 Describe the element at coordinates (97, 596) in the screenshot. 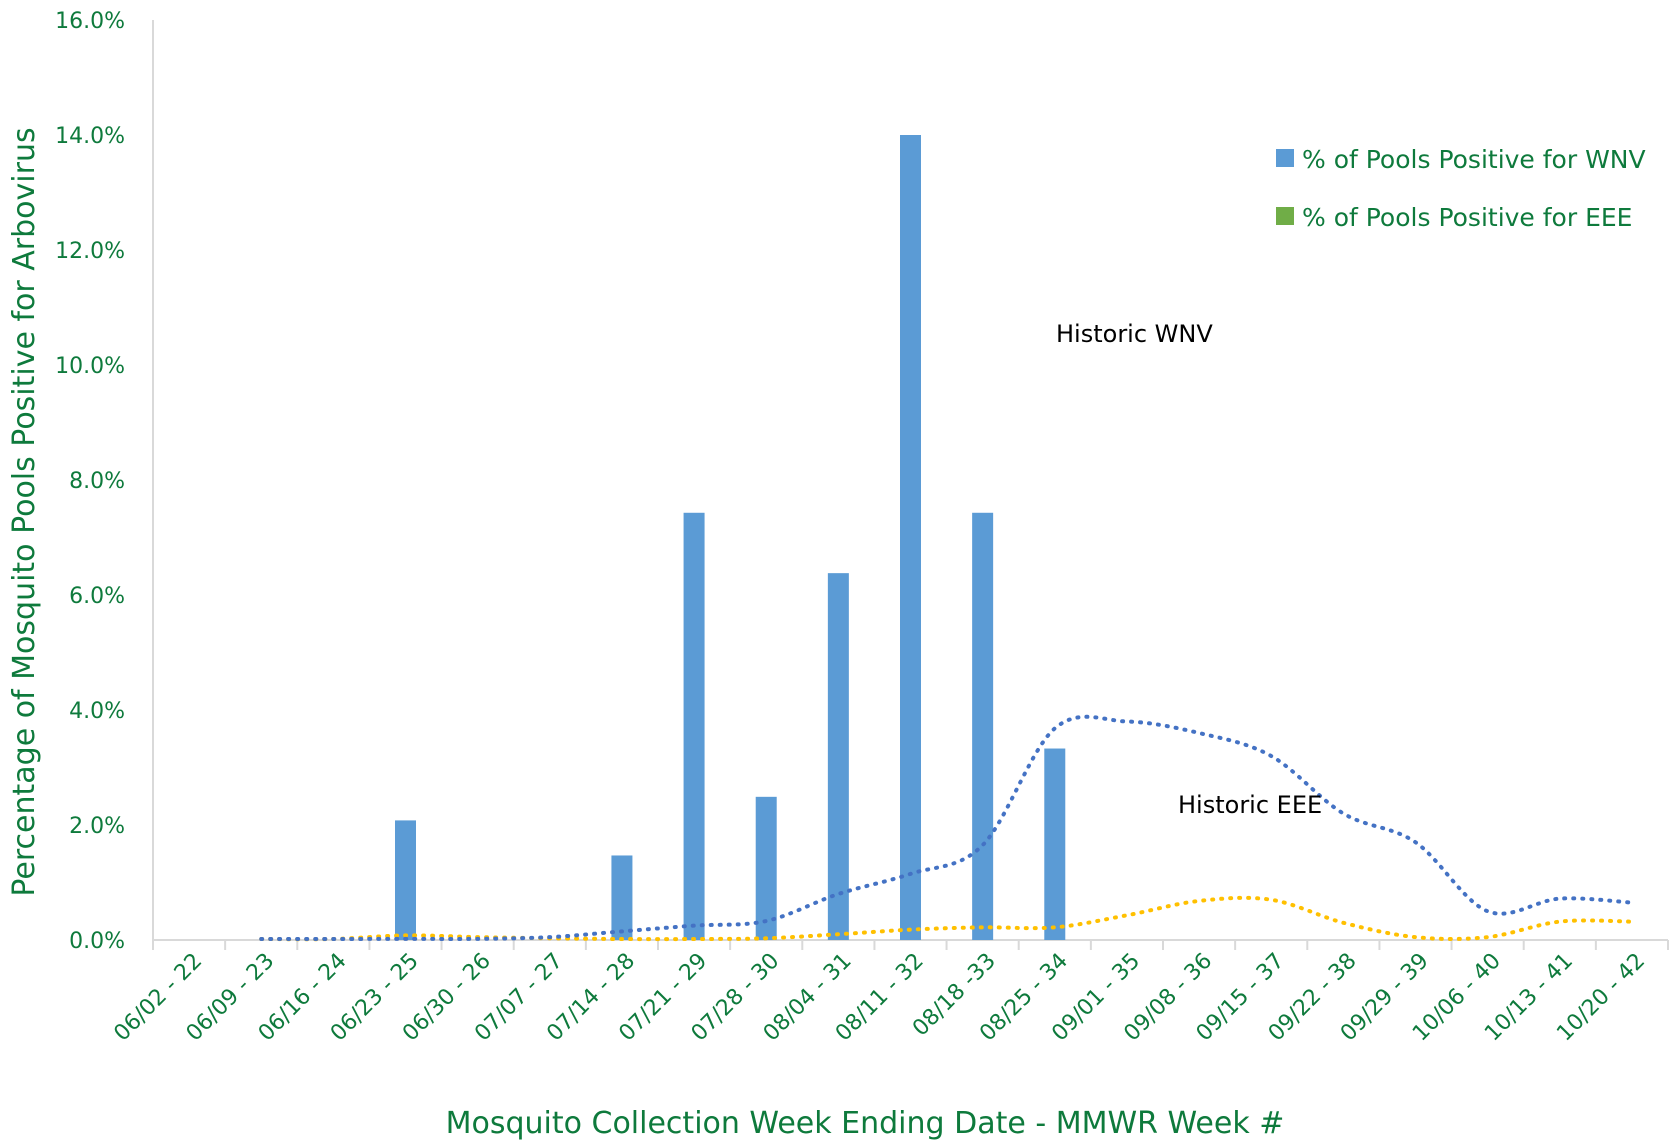

I see `y-tick-label: 6.0%` at that location.